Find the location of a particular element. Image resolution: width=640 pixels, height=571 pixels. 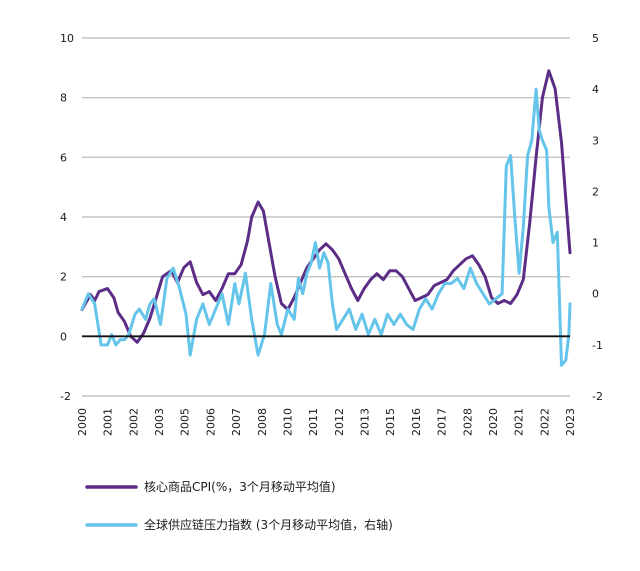

x-tick-label: 2023 is located at coordinates (570, 422).